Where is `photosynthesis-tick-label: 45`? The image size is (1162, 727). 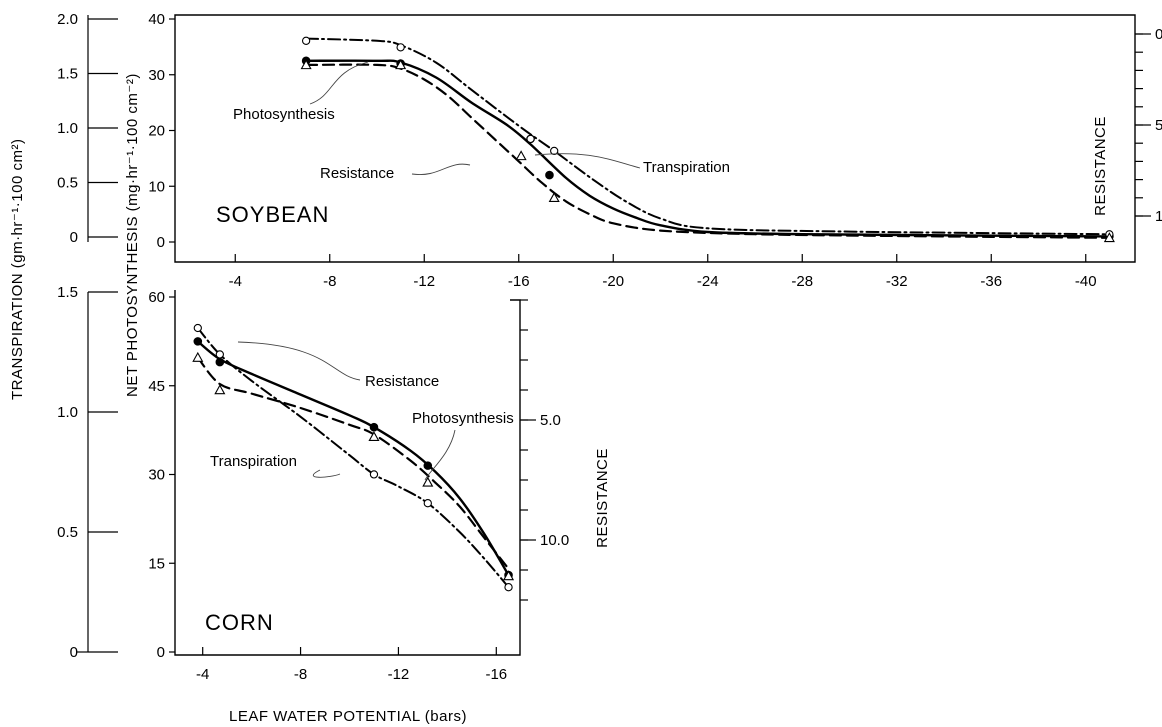 photosynthesis-tick-label: 45 is located at coordinates (156, 386).